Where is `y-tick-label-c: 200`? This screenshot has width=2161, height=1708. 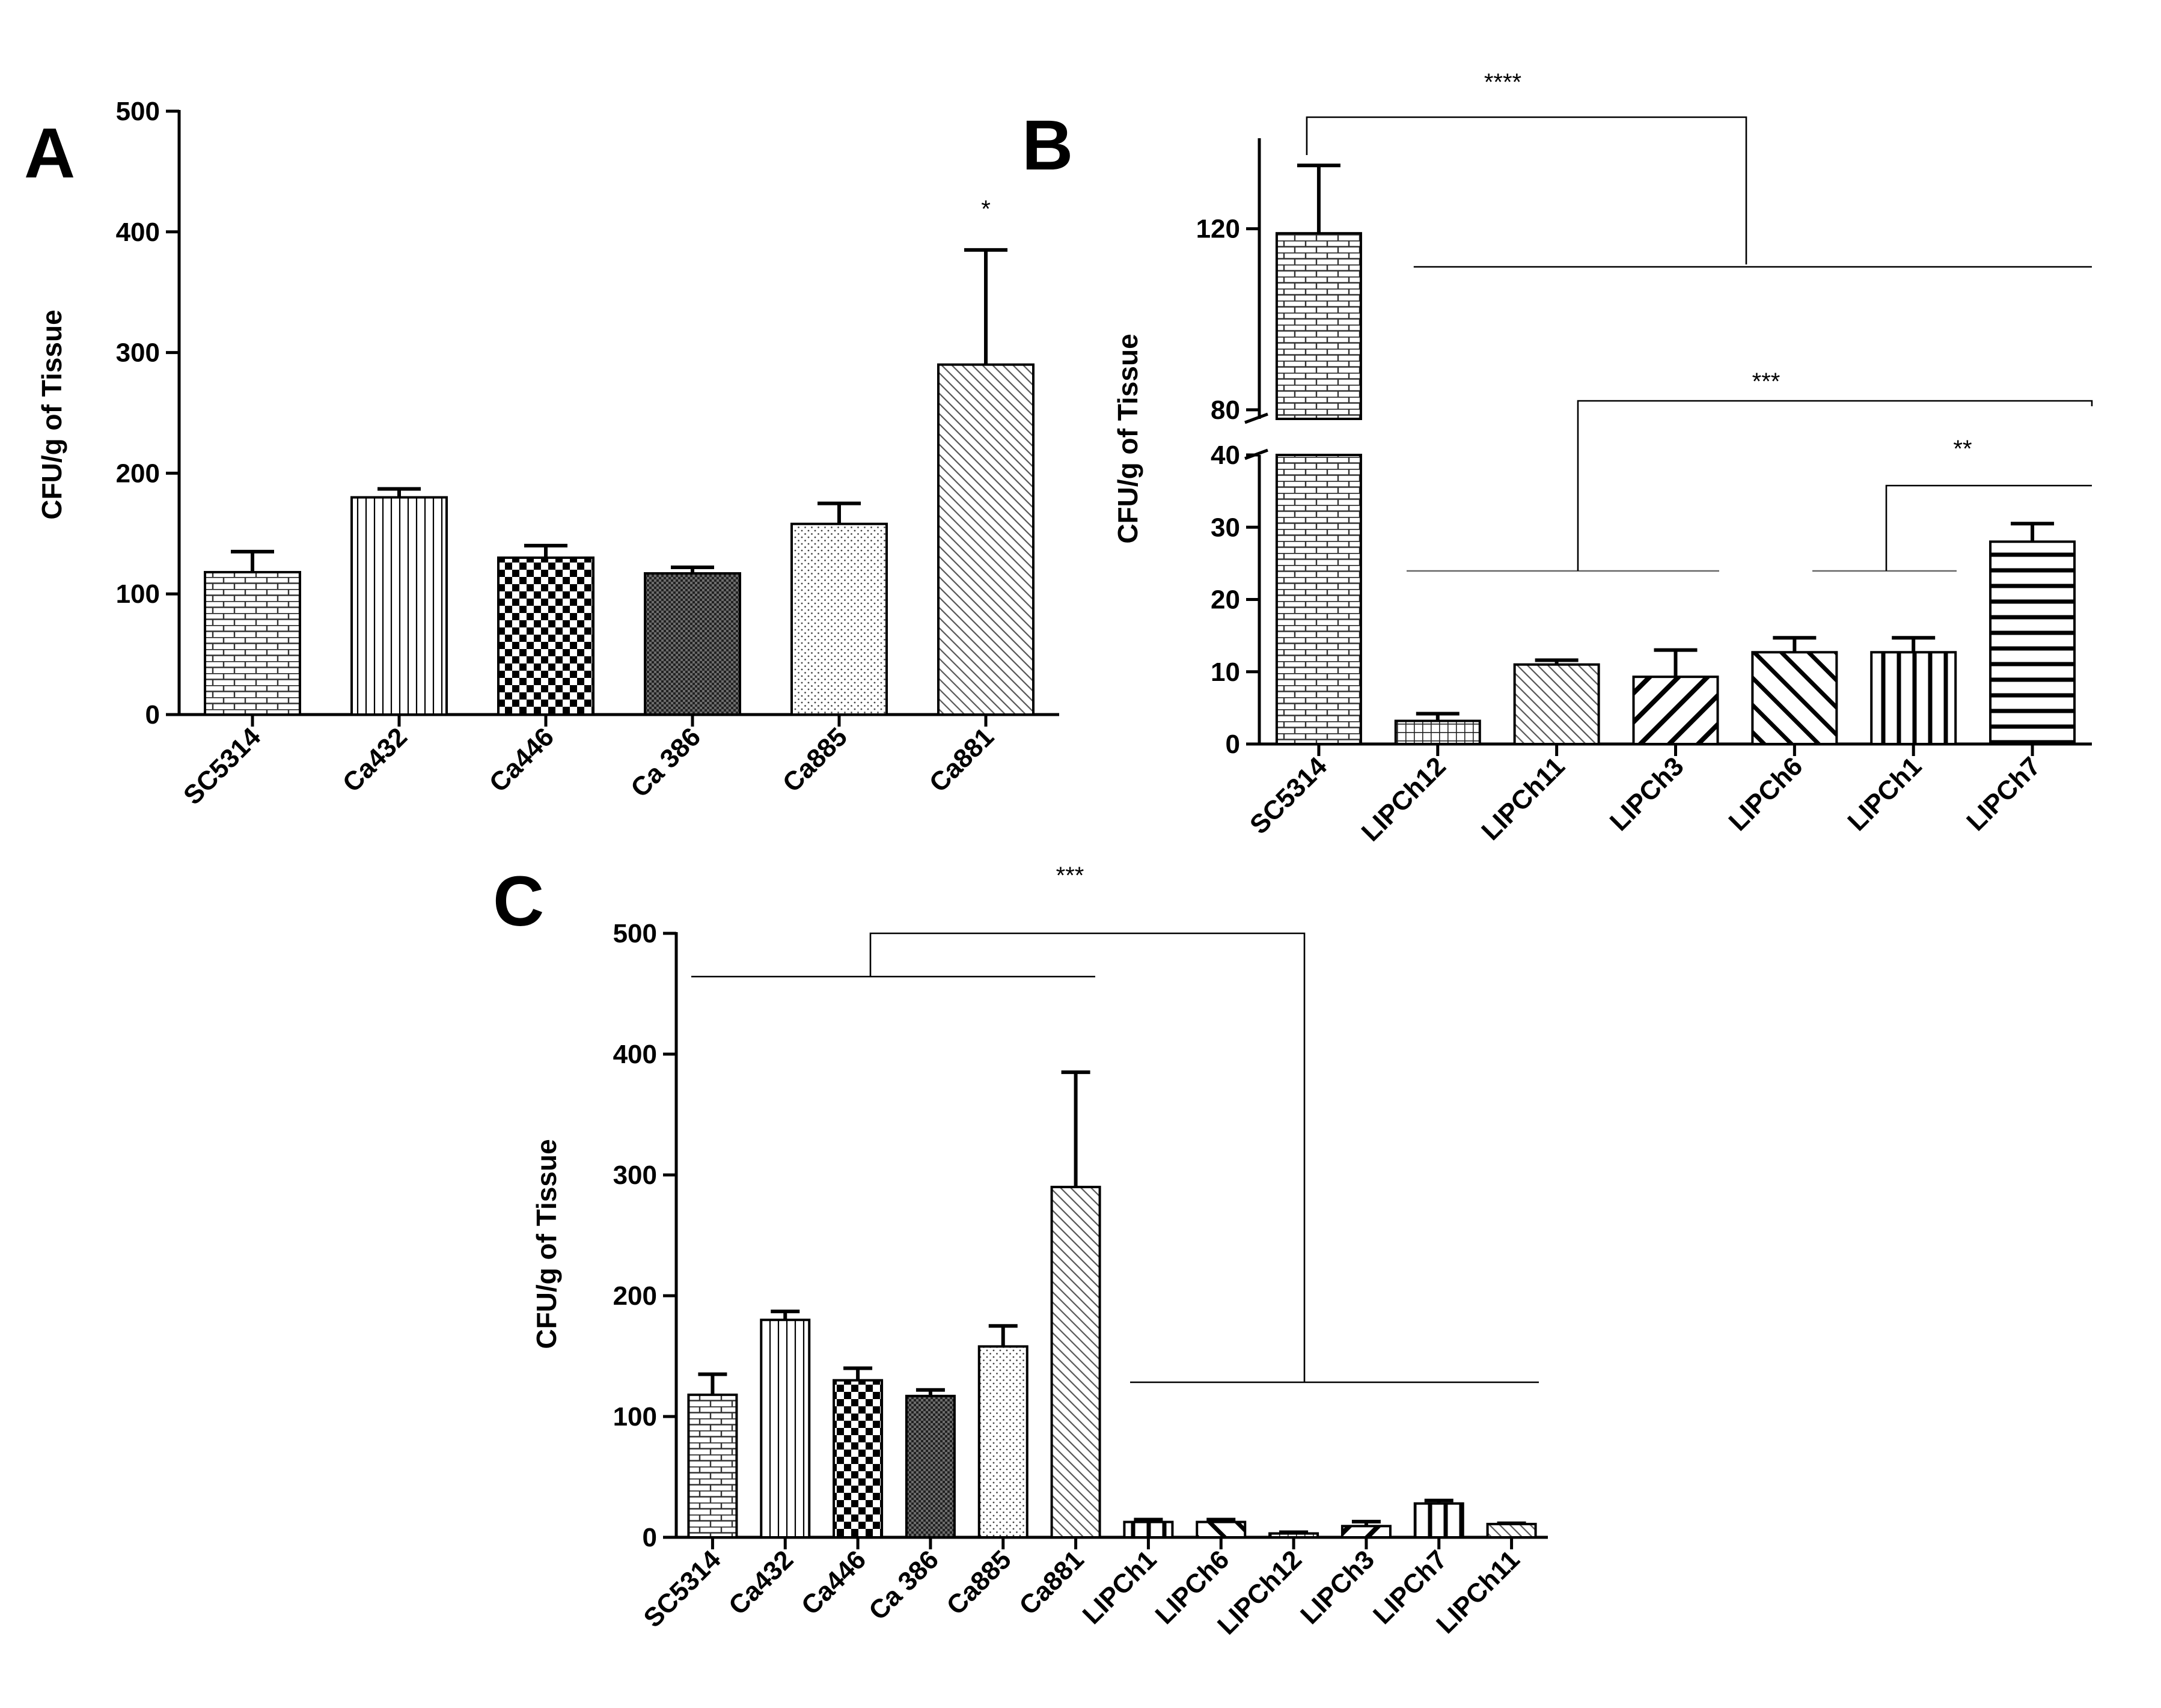 y-tick-label-c: 200 is located at coordinates (635, 1296).